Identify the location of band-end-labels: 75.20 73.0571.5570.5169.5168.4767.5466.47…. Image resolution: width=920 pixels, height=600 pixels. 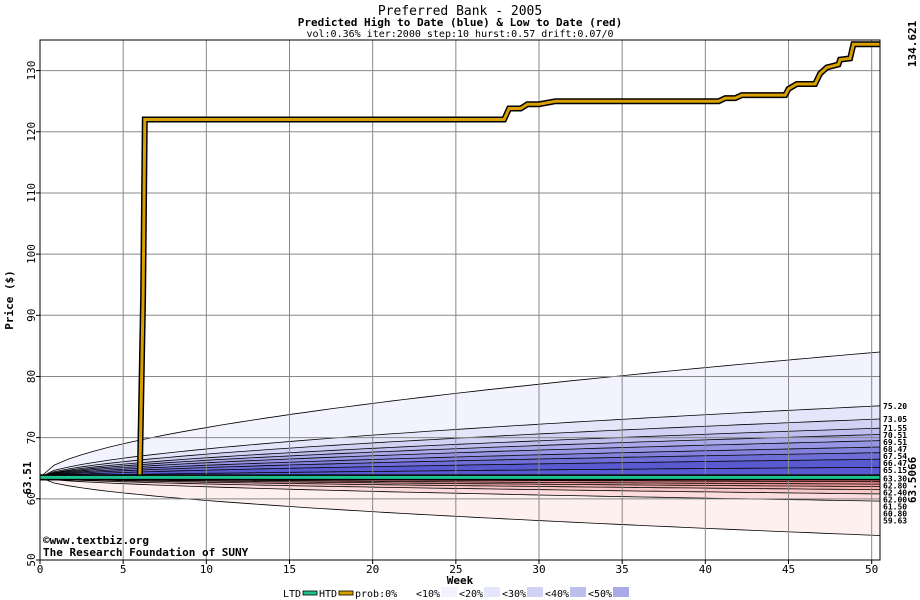
(895, 464).